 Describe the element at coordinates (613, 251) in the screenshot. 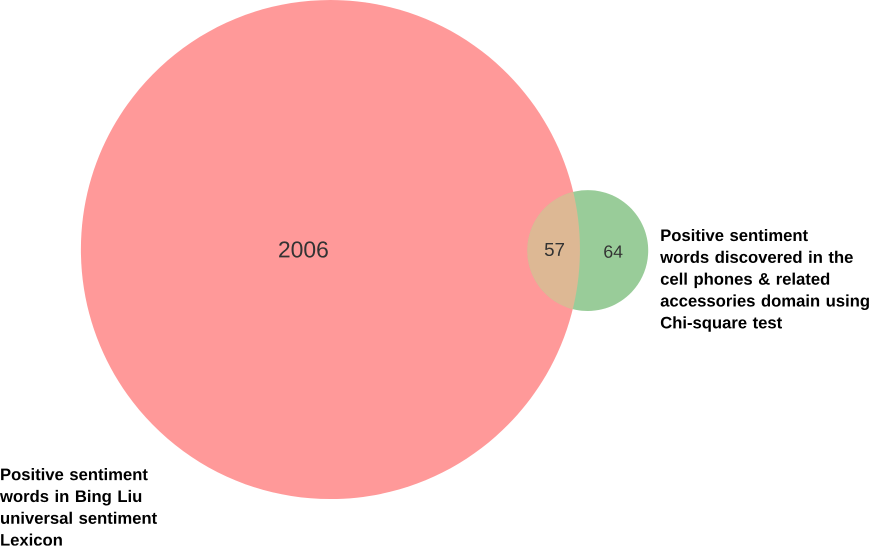

I see `data-label: 64` at that location.